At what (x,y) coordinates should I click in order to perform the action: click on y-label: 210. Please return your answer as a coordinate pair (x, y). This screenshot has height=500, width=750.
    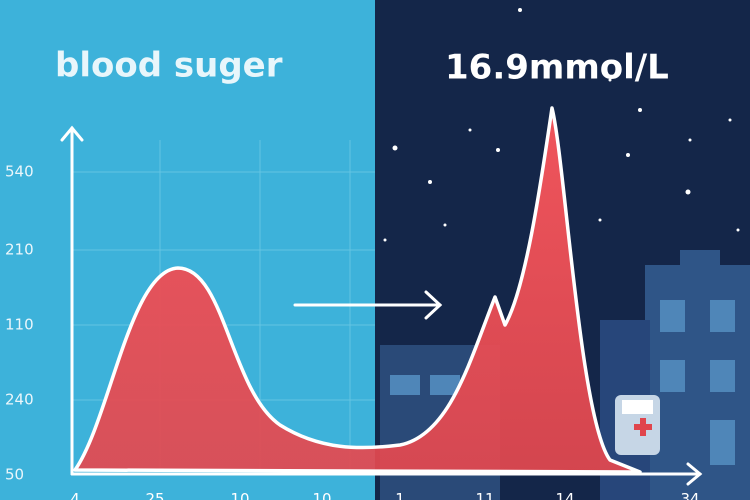
    Looking at the image, I should click on (19, 250).